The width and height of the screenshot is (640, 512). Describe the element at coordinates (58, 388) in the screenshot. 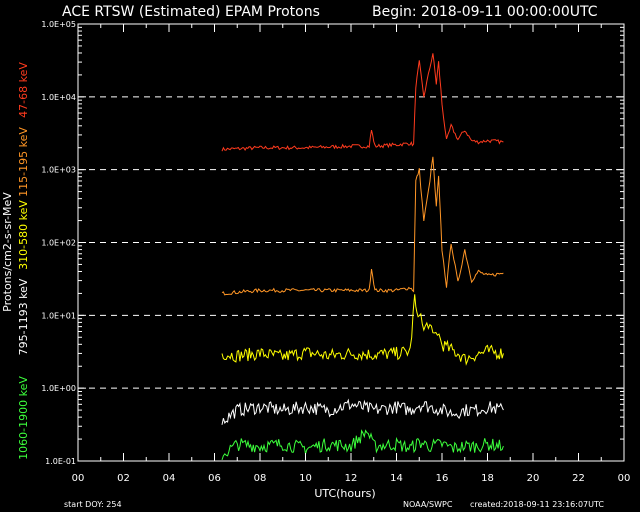

I see `y-tick-label: 1.0E+00` at that location.